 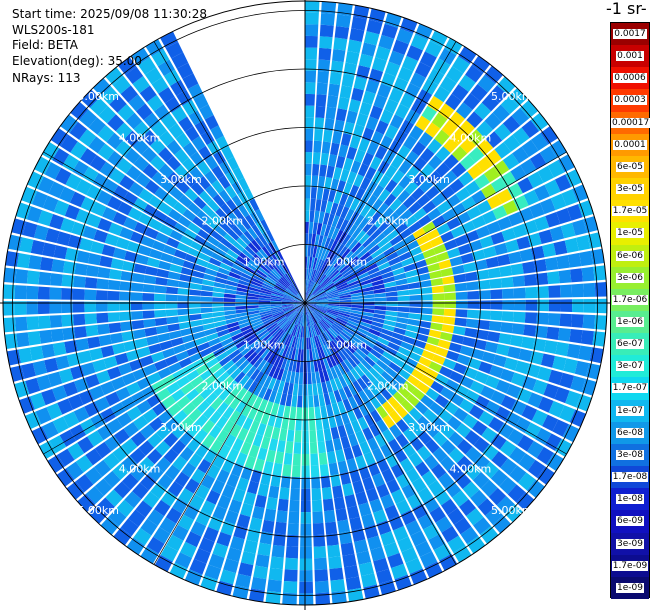 I want to click on colorbar-cell: 0.0017, so click(x=630, y=34).